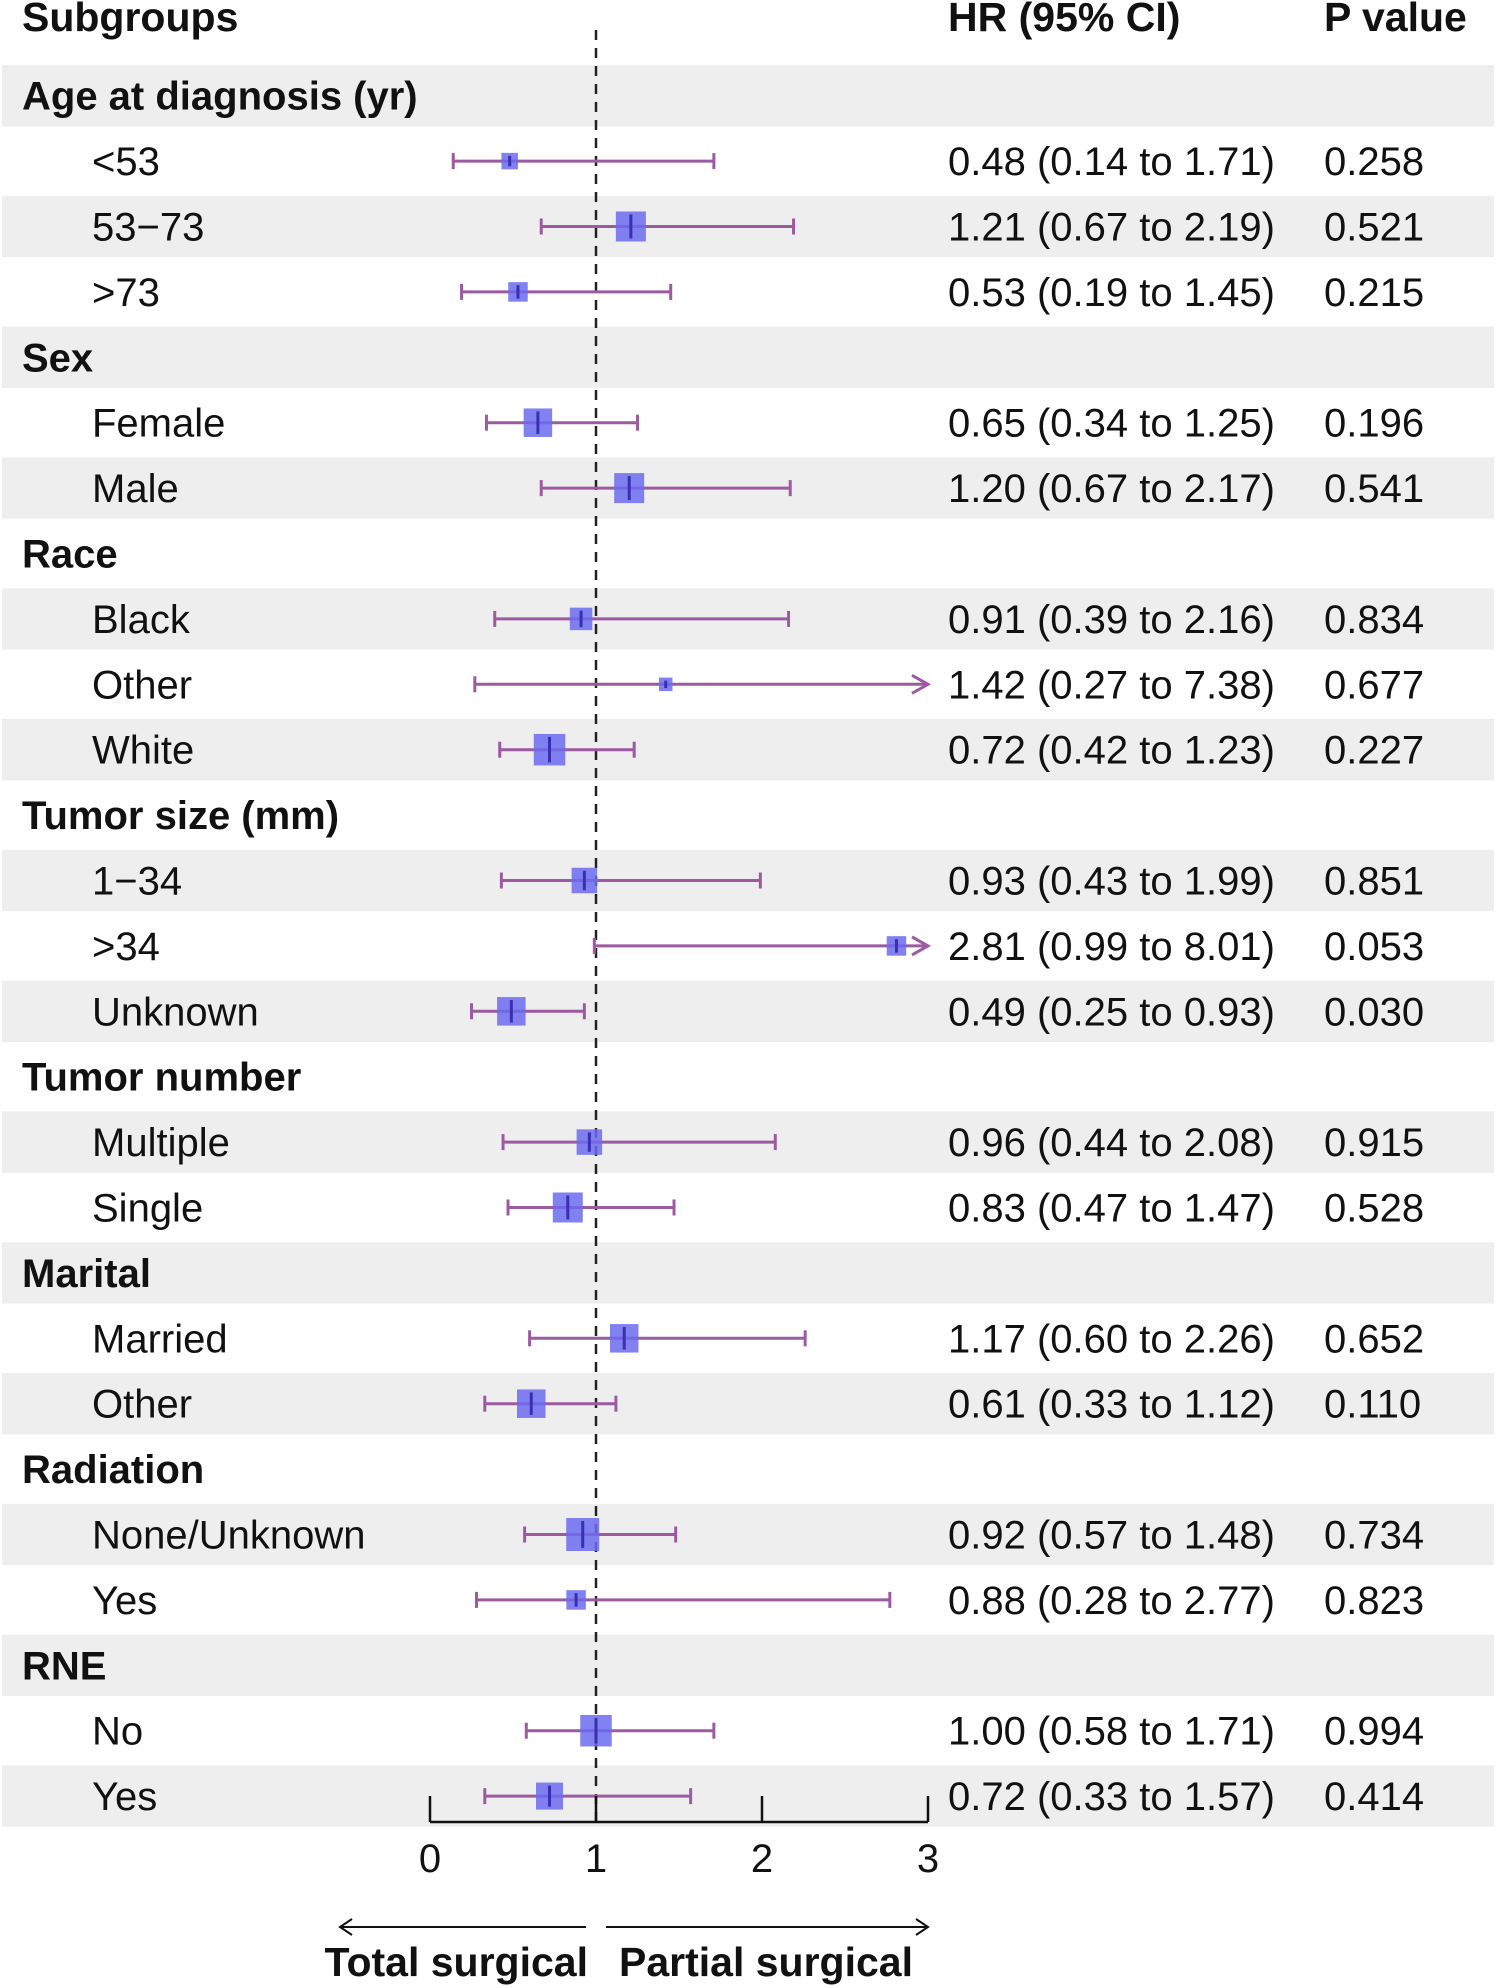 The height and width of the screenshot is (1988, 1496). I want to click on subgroup-label: Black, so click(141, 620).